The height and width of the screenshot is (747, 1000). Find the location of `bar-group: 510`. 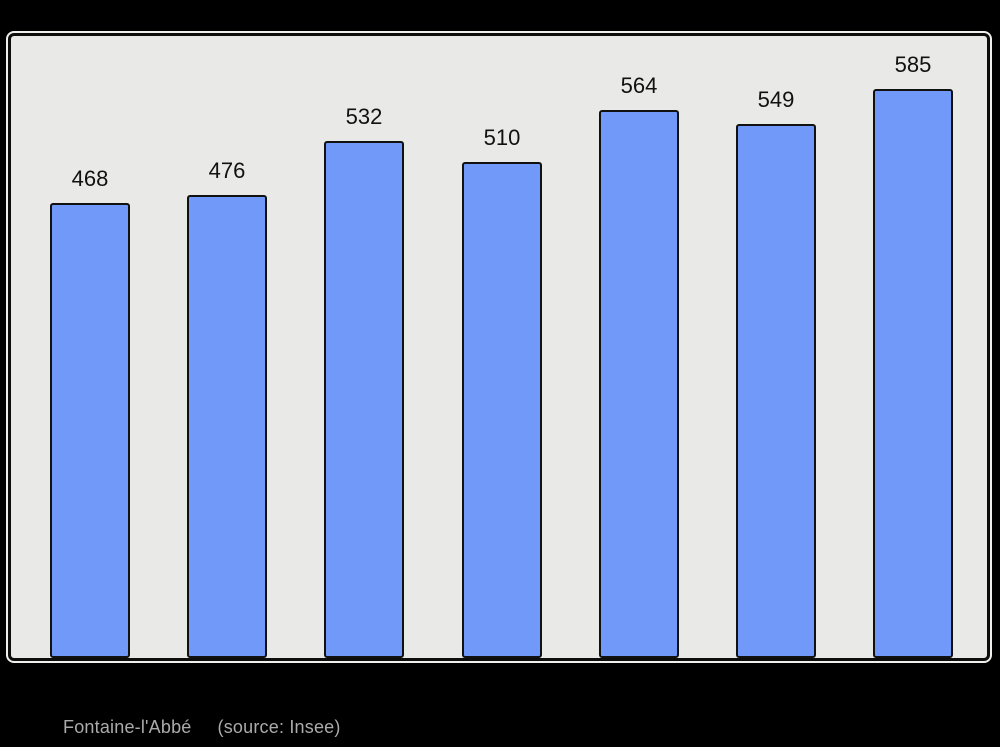

bar-group: 510 is located at coordinates (502, 392).